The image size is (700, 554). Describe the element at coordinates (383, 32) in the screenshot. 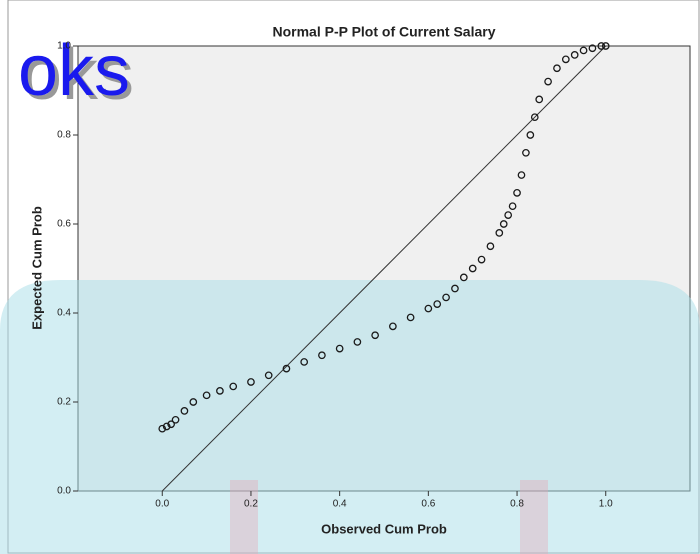

I see `chart-title: Normal P-P Plot of Current Salary` at that location.